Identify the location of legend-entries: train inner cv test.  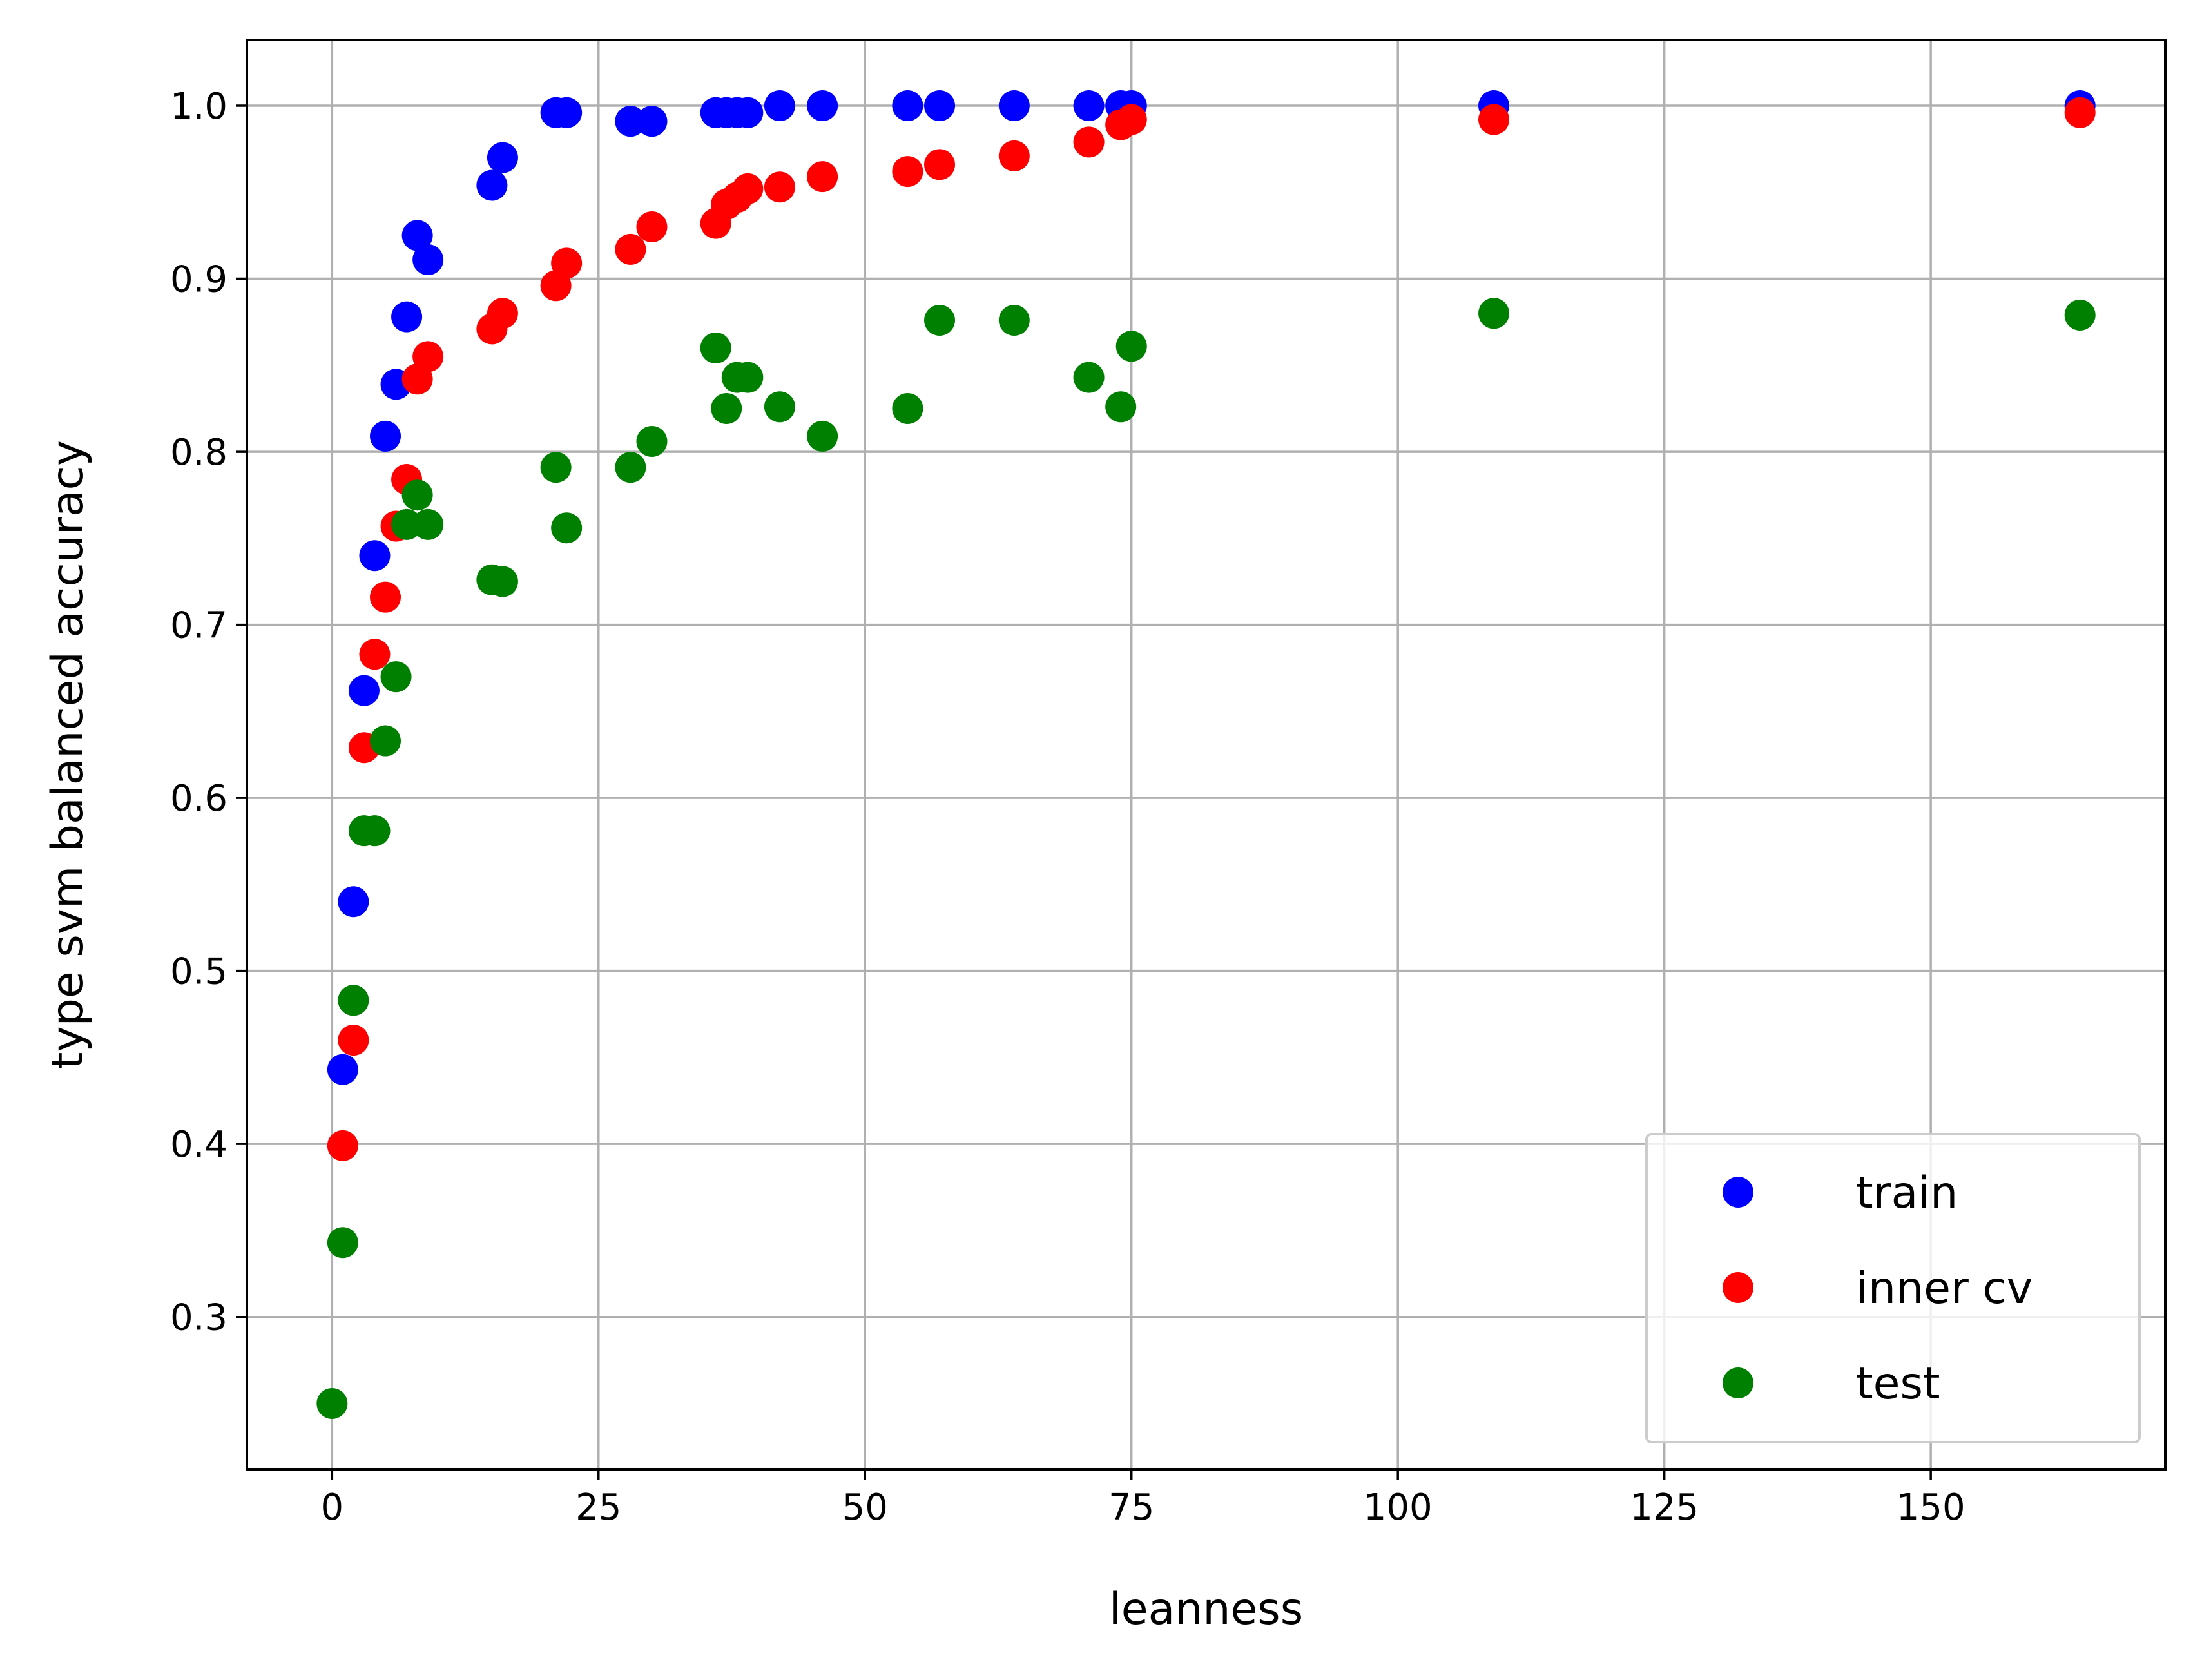
(1878, 1289).